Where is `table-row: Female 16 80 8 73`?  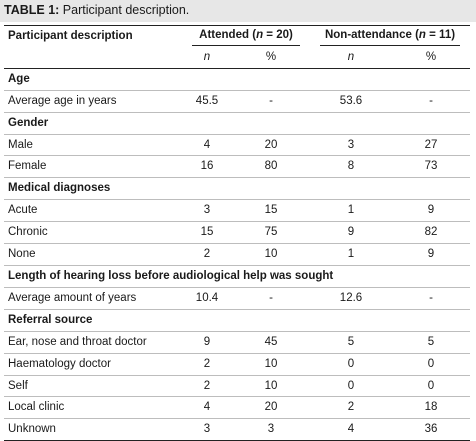
table-row: Female 16 80 8 73 is located at coordinates (237, 167).